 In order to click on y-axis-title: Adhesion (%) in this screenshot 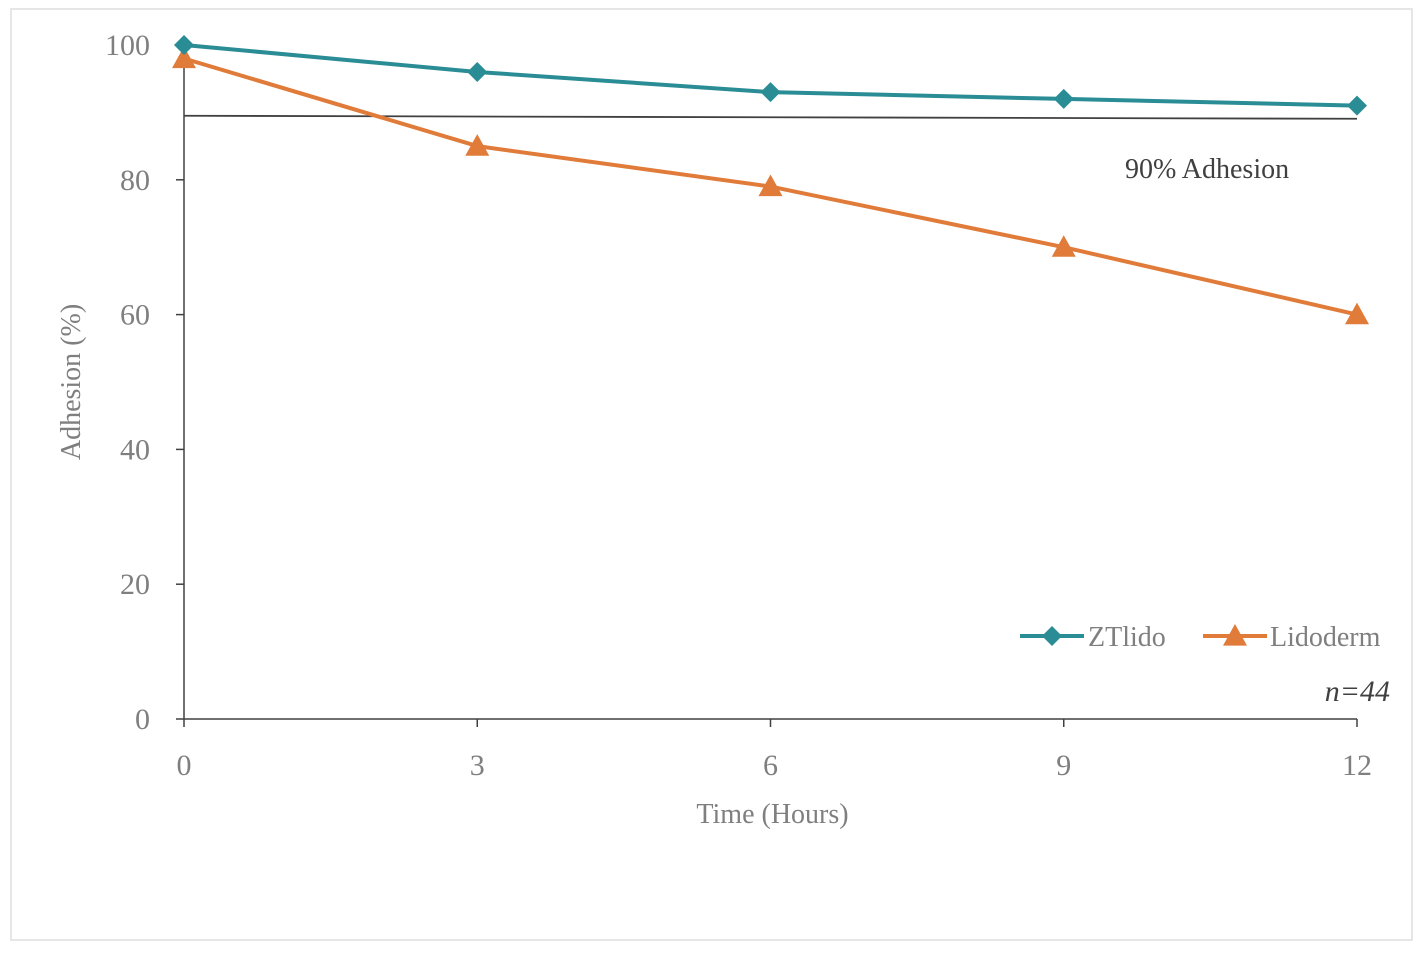, I will do `click(71, 382)`.